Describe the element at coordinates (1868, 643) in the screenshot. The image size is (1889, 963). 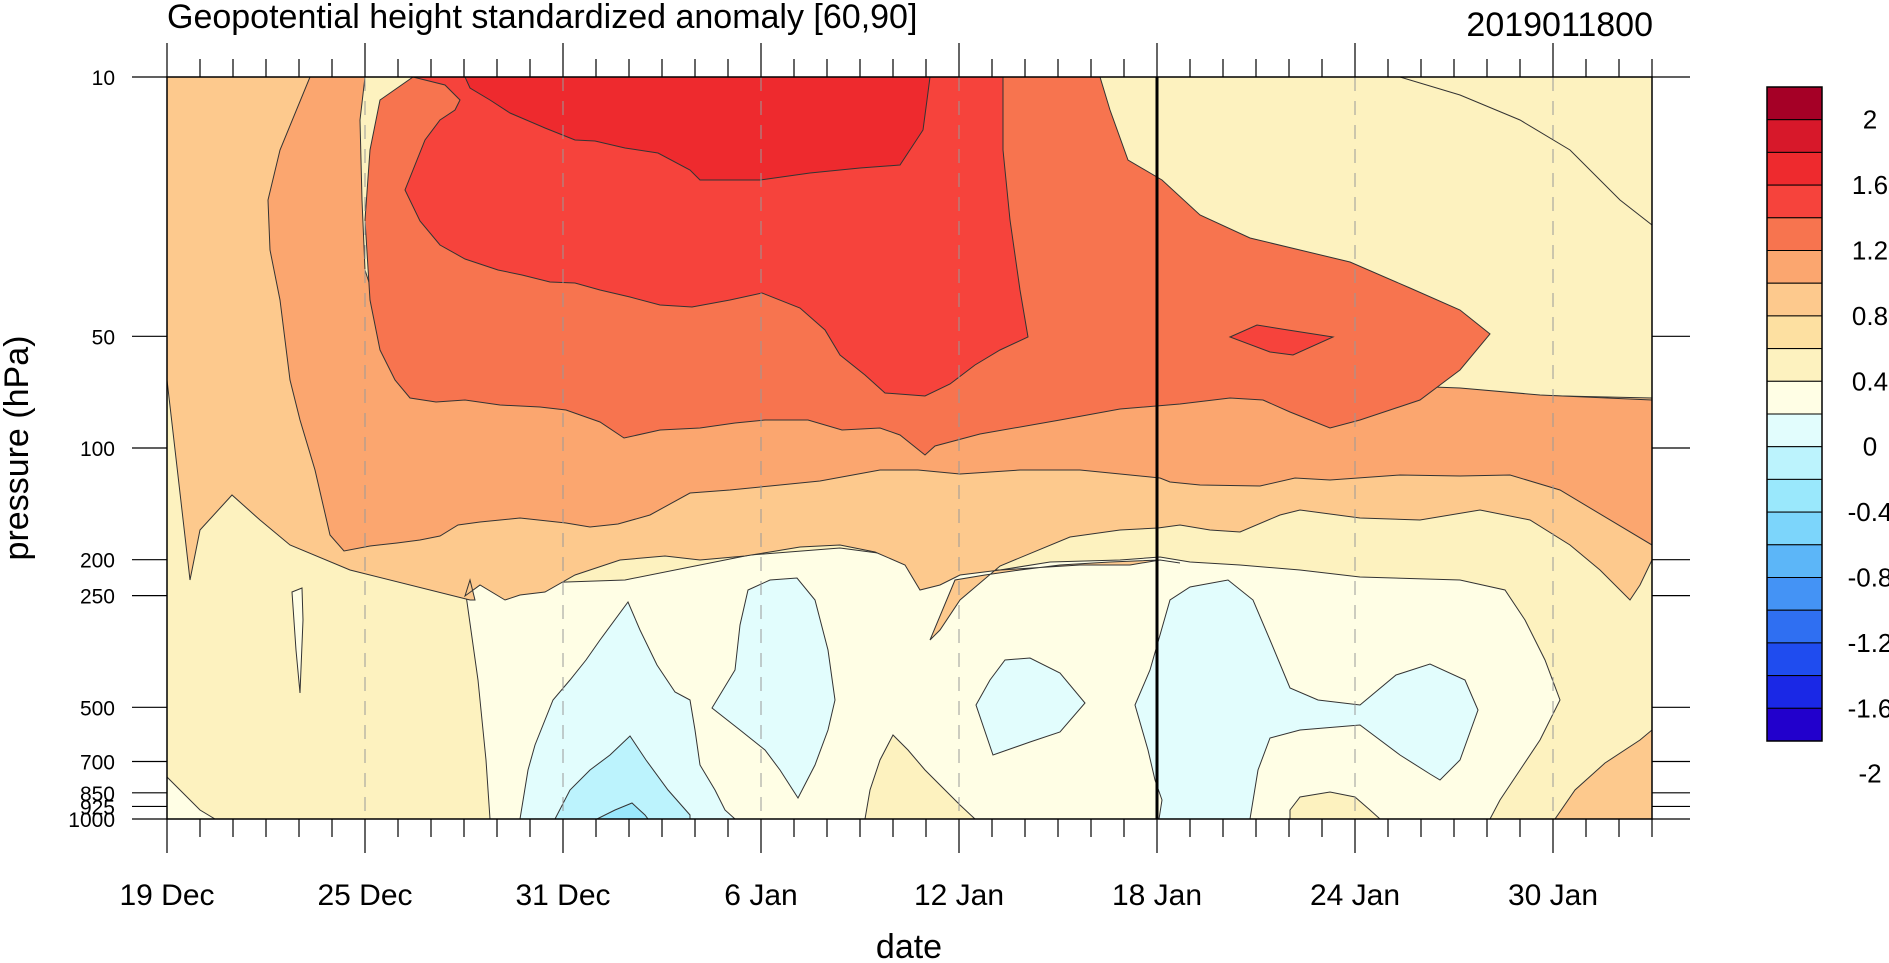
I see `colorbar-label: -1.2` at that location.